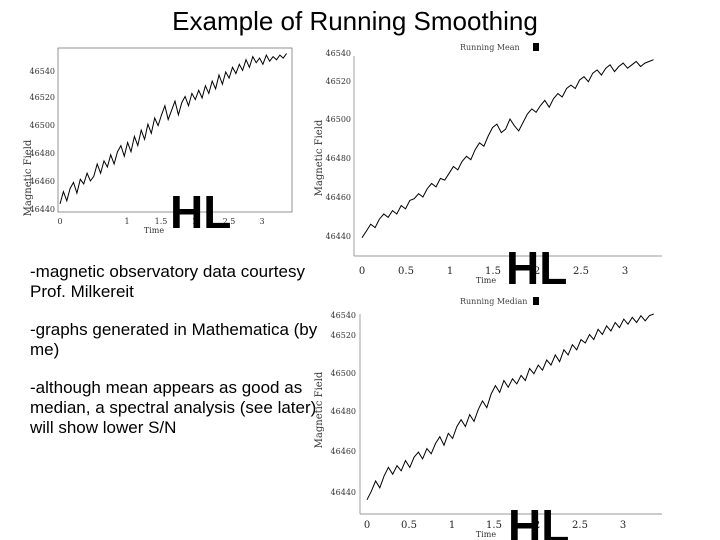  I want to click on running-median-x-axis-label: Time, so click(486, 534).